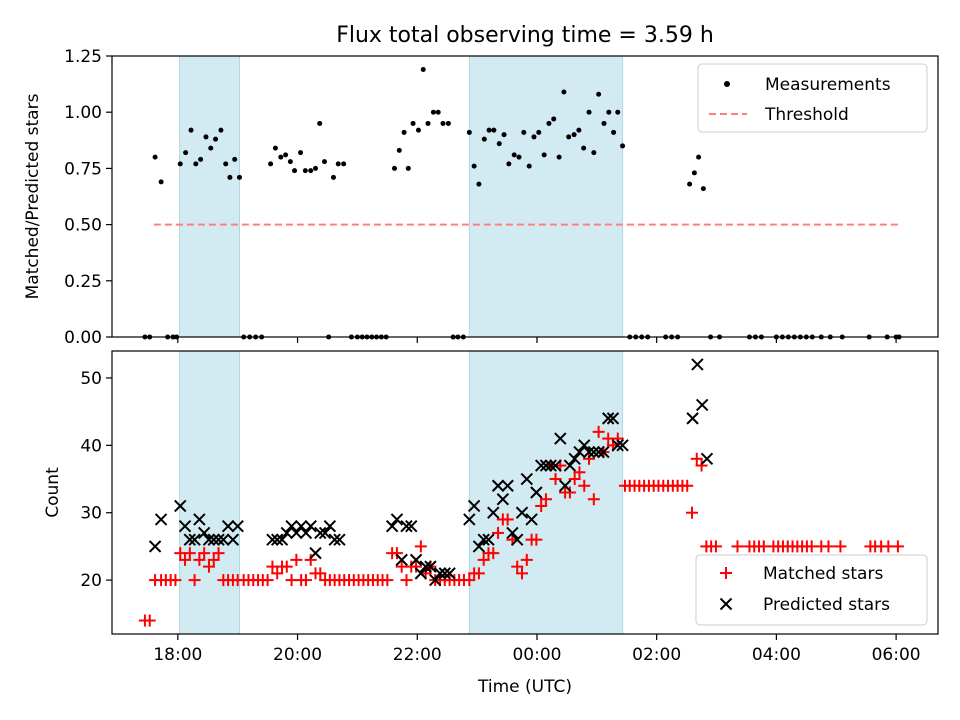 This screenshot has height=720, width=960. Describe the element at coordinates (83, 57) in the screenshot. I see `ratio-y-tick-label: 1.25` at that location.